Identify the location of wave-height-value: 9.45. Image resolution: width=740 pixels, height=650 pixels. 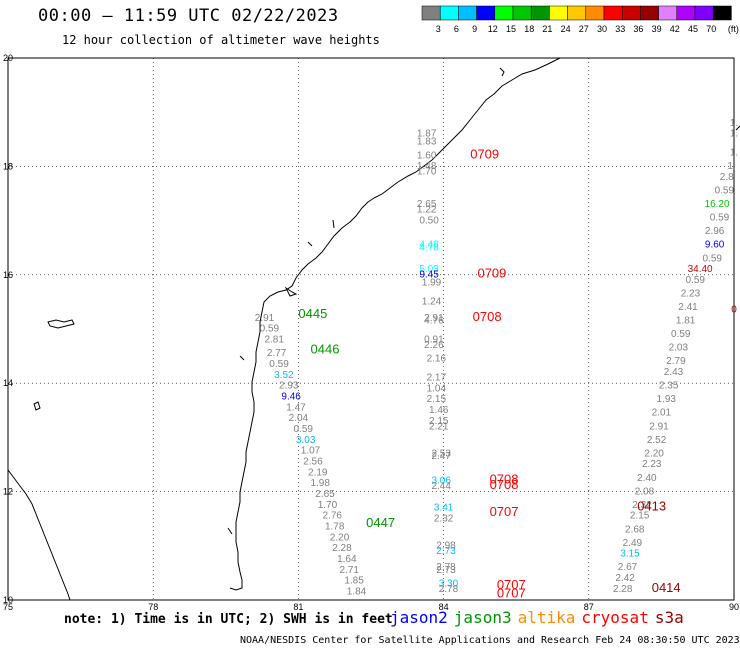
(429, 275).